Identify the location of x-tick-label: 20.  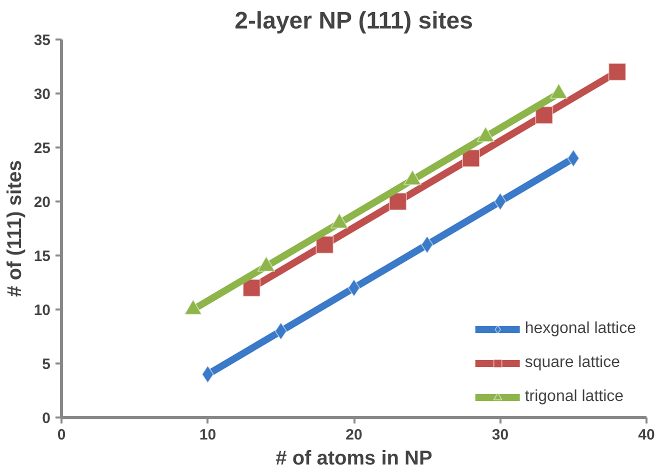
(354, 435).